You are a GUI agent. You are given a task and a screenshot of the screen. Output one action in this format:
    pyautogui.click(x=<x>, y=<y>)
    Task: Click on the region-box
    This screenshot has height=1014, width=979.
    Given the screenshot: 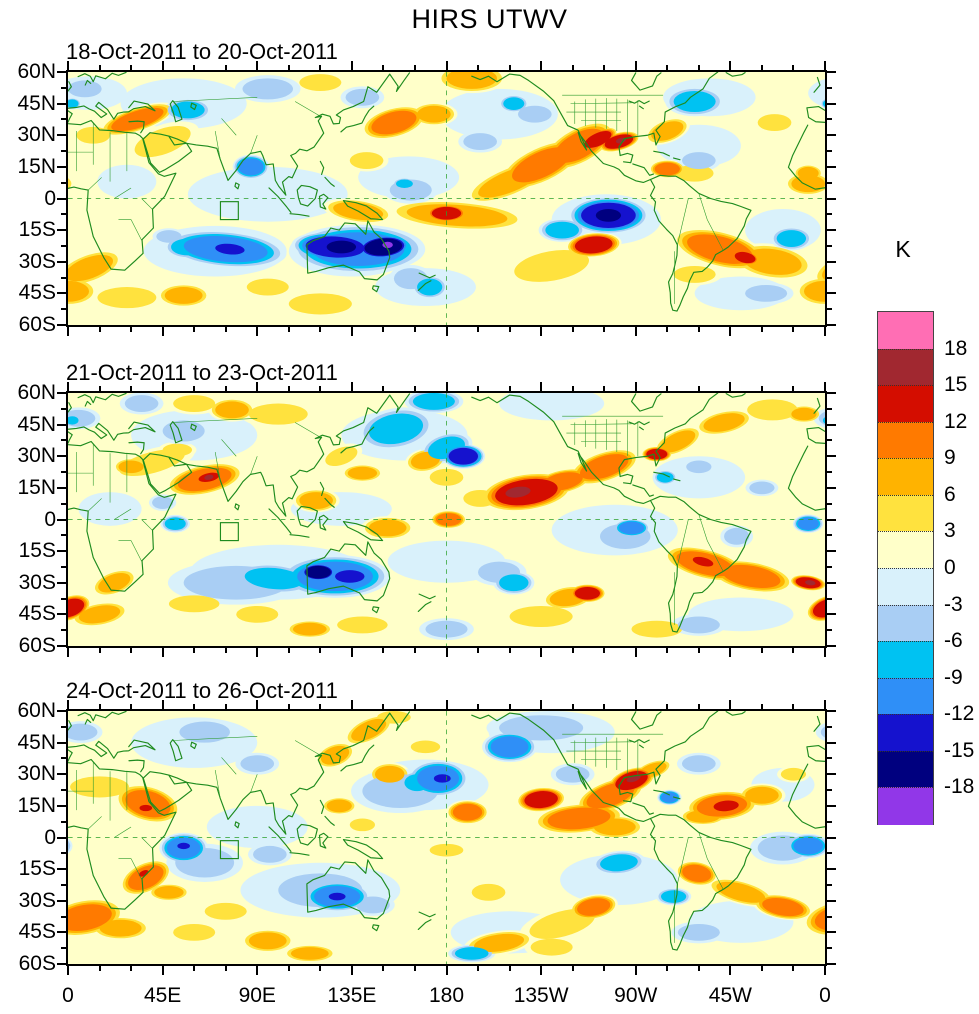 What is the action you would take?
    pyautogui.click(x=229, y=532)
    